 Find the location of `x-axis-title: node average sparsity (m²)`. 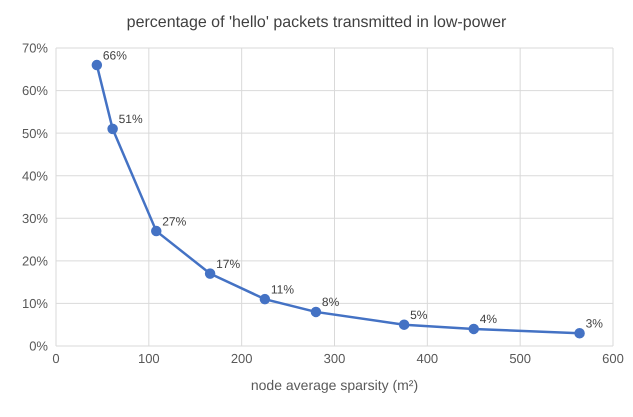

x-axis-title: node average sparsity (m²) is located at coordinates (334, 385).